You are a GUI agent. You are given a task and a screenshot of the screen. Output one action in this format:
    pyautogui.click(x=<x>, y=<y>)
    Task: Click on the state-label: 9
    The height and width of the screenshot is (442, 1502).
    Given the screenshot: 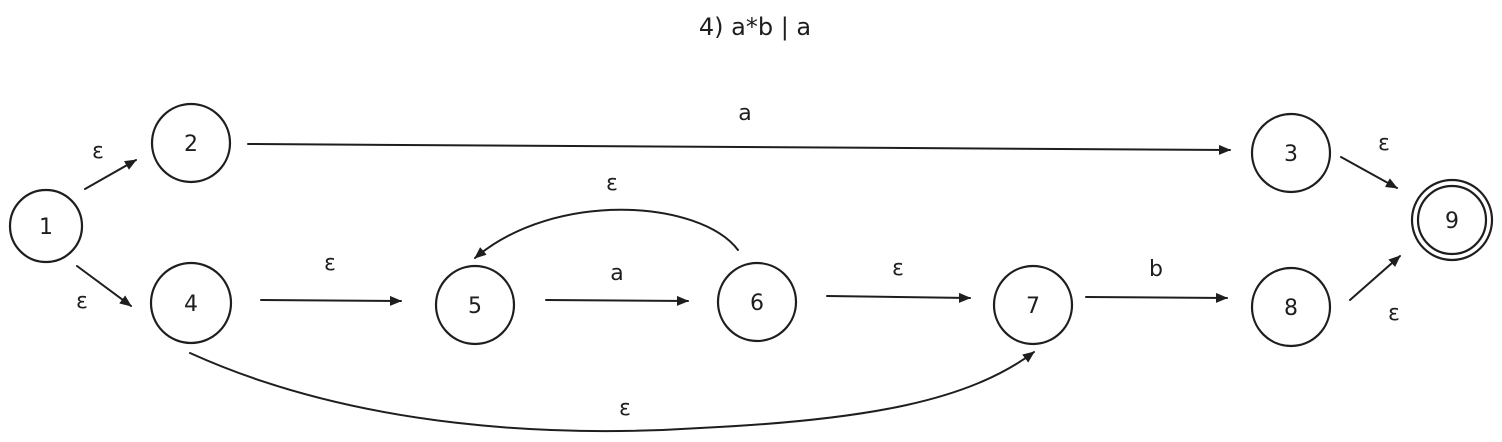 What is the action you would take?
    pyautogui.click(x=1452, y=221)
    